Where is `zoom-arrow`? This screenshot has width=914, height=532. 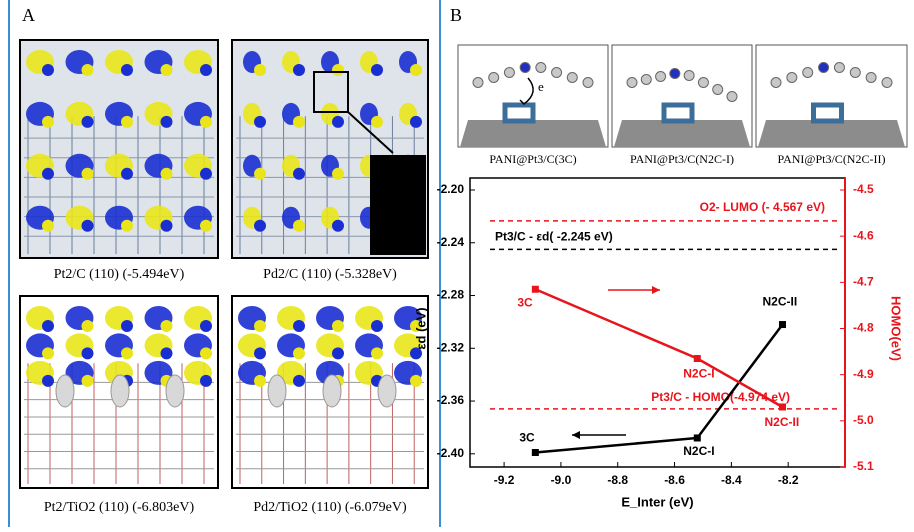 zoom-arrow is located at coordinates (370, 132).